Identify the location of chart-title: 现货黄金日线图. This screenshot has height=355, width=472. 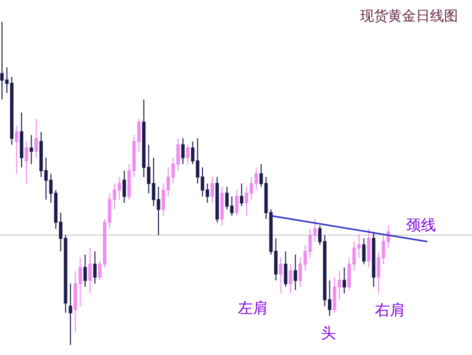
(409, 16).